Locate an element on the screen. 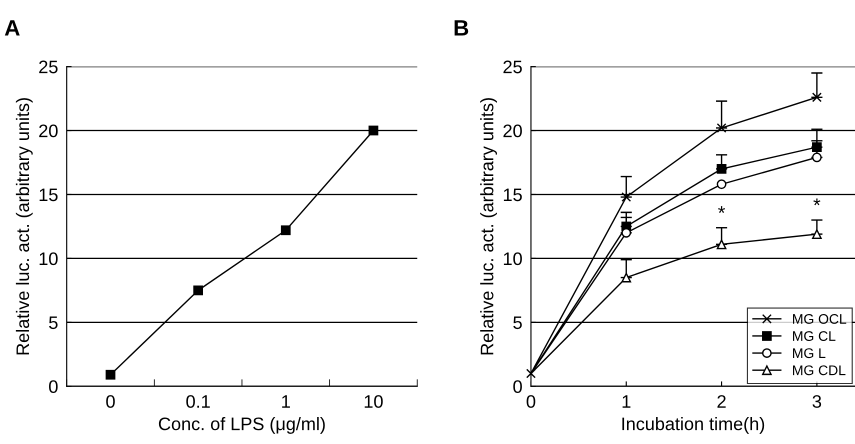  x-tick-label: 2 is located at coordinates (721, 401).